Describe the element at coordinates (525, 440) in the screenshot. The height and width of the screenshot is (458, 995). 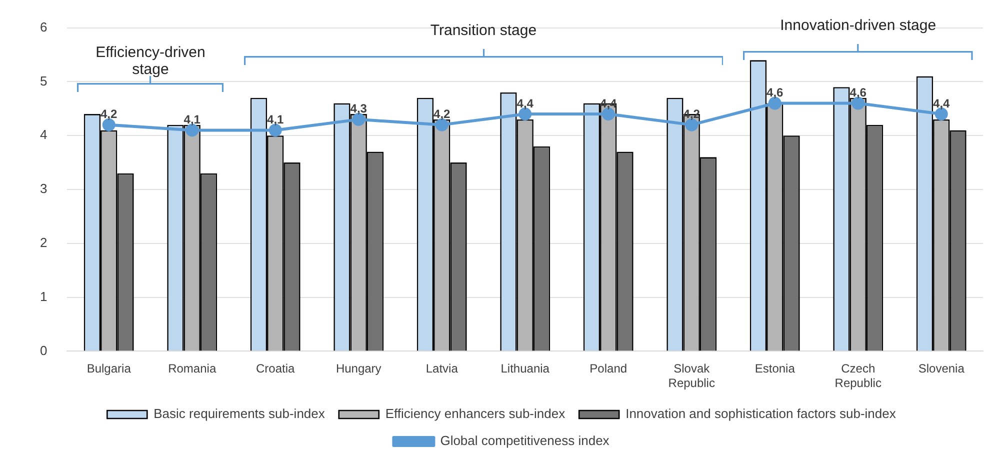
I see `legend-label: Global competitiveness index` at that location.